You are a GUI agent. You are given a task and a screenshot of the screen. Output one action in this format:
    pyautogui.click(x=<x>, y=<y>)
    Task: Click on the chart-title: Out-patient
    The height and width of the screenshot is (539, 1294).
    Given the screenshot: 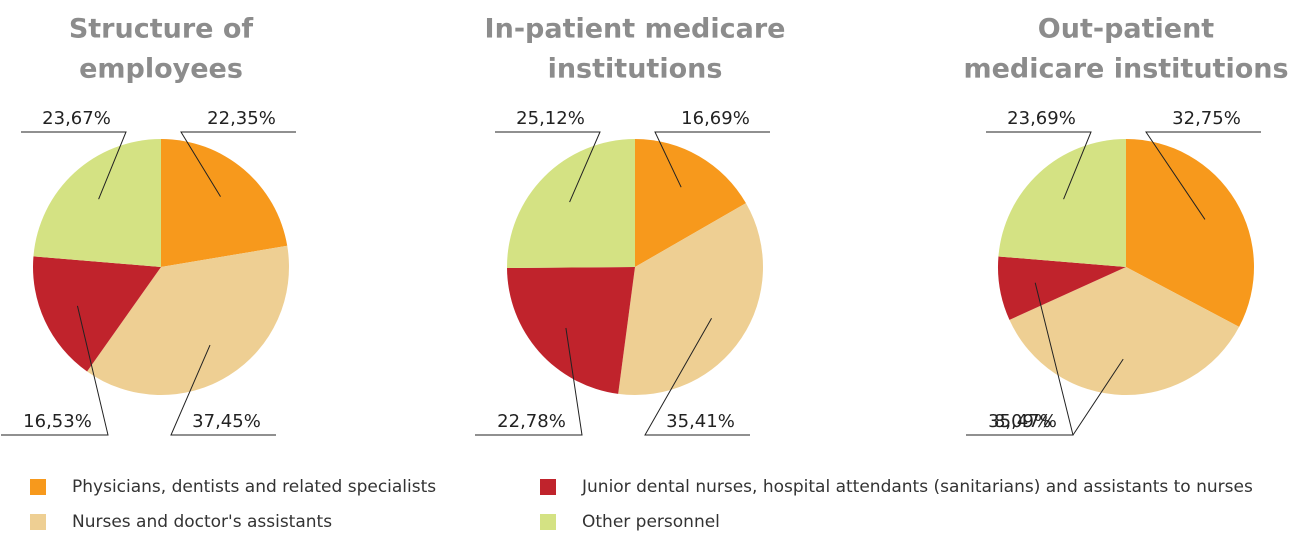 What is the action you would take?
    pyautogui.click(x=1126, y=29)
    